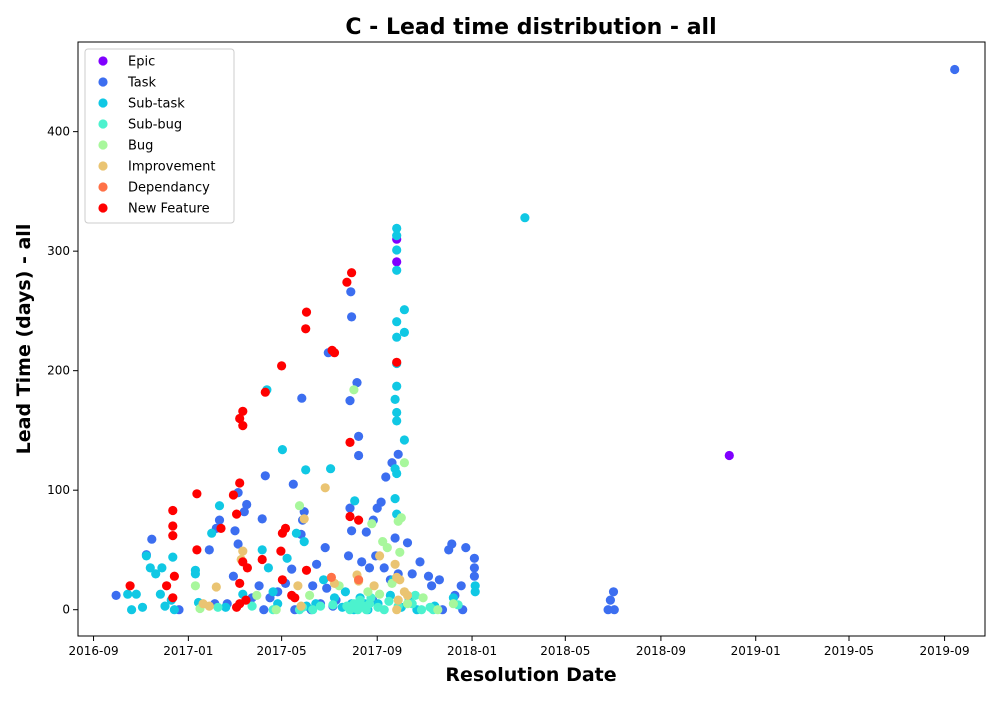  I want to click on series-epic, so click(563, 347).